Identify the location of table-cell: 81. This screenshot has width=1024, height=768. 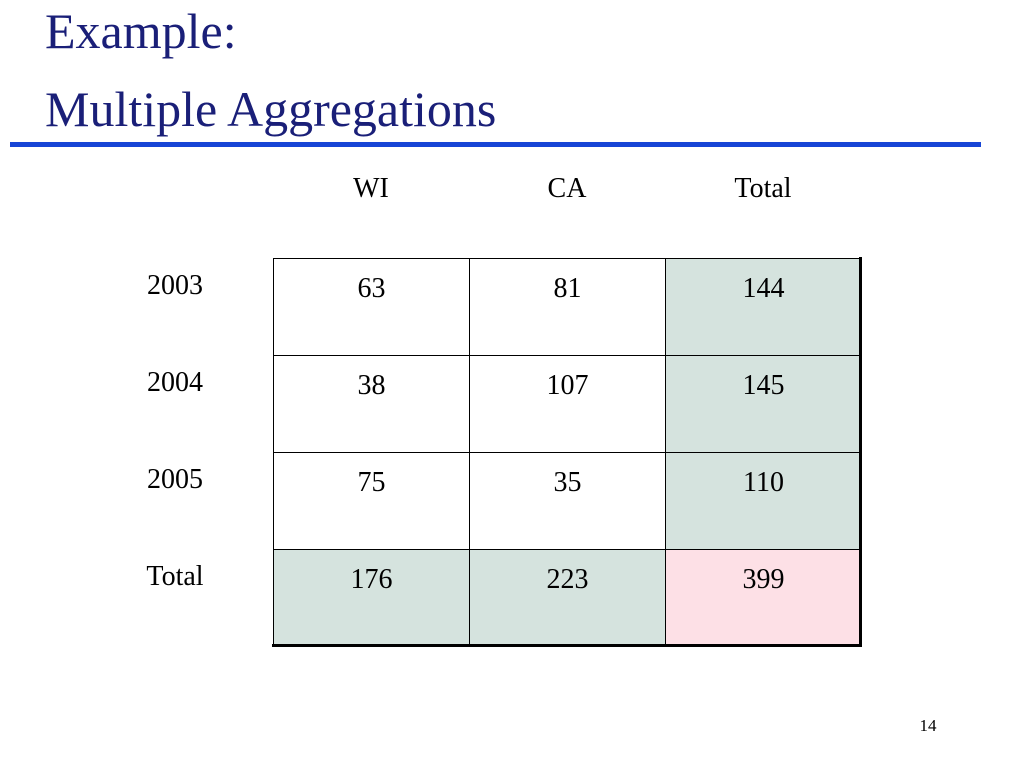
(567, 307).